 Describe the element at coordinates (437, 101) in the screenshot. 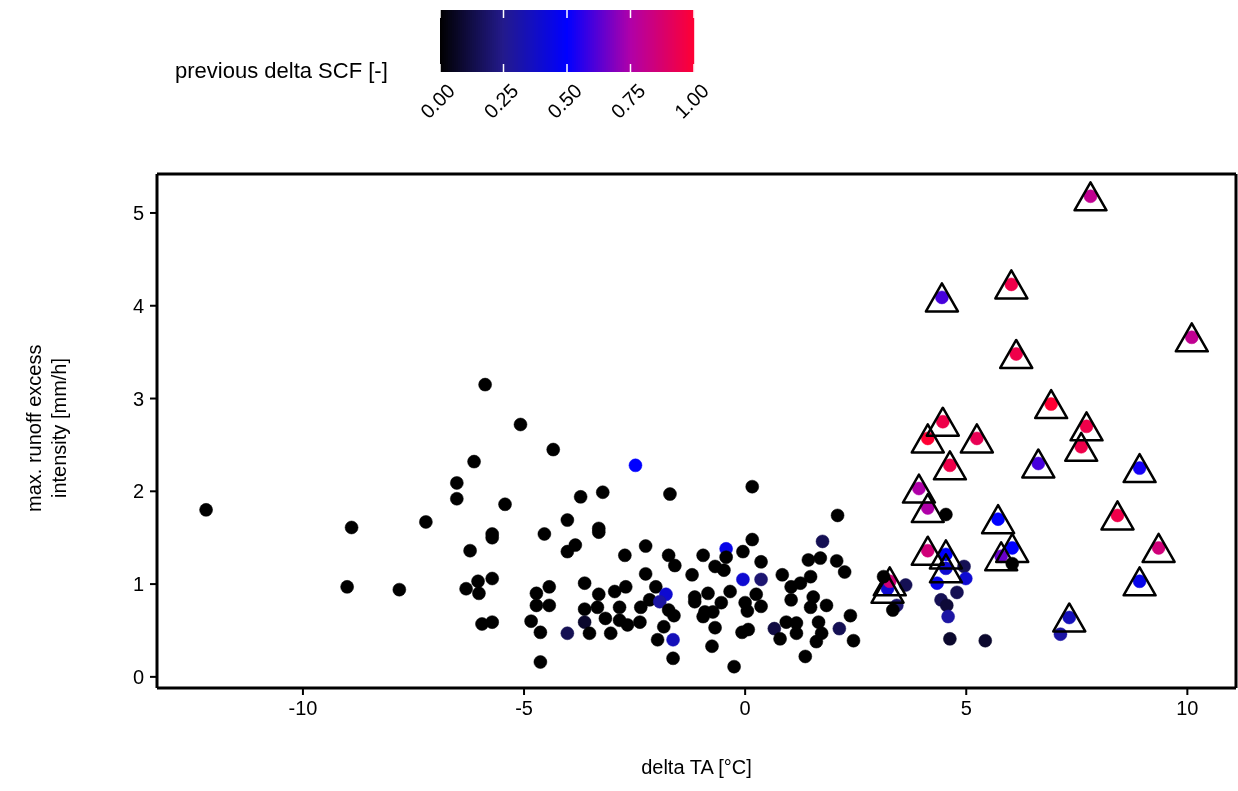

I see `color-bar-label: 0.00` at that location.